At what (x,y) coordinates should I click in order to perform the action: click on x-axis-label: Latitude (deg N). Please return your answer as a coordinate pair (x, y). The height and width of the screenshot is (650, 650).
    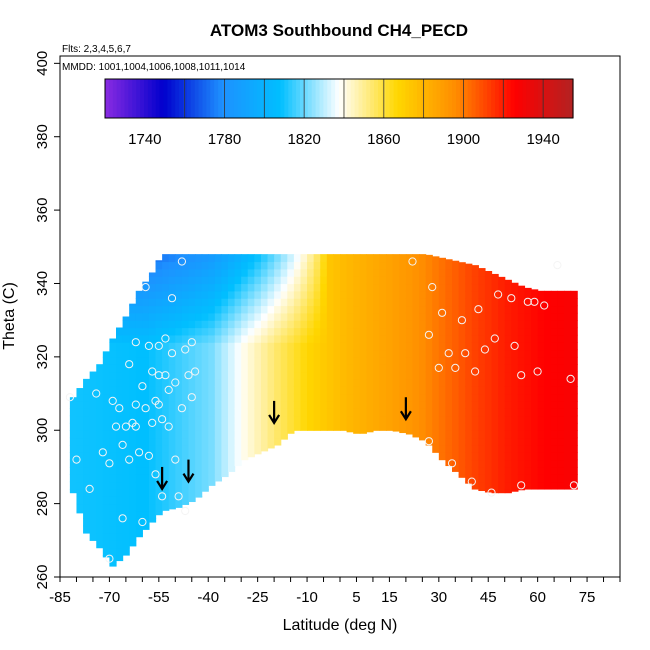
    Looking at the image, I should click on (340, 625).